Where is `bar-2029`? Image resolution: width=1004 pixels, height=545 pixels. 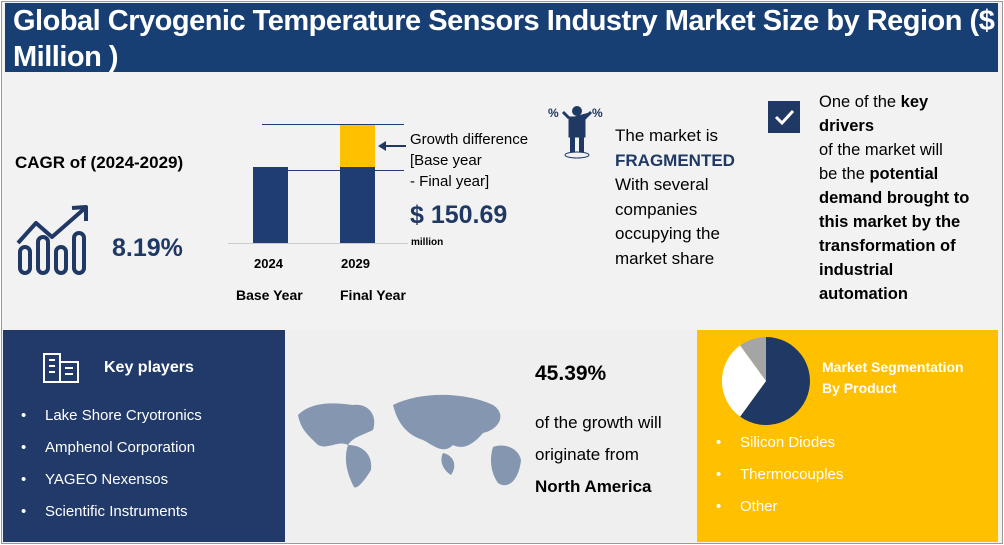
bar-2029 is located at coordinates (357, 205).